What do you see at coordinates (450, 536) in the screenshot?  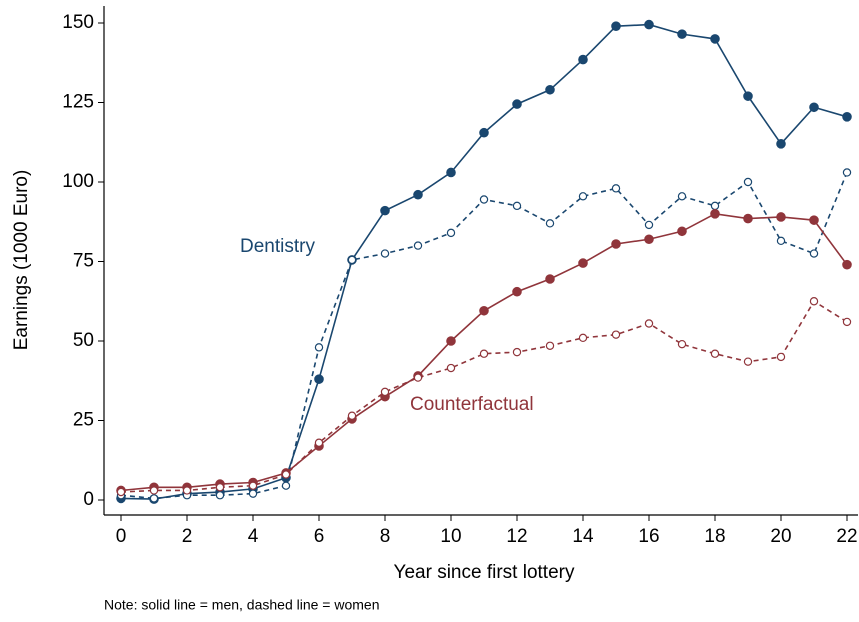 I see `x-tick-label: 10` at bounding box center [450, 536].